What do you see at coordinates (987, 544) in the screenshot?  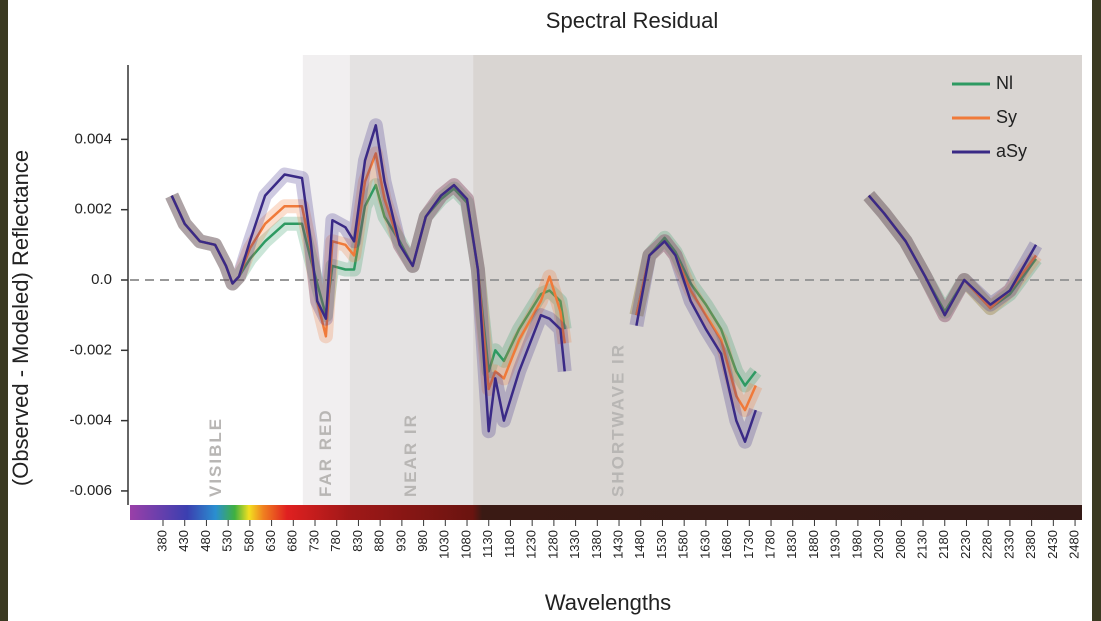 I see `x-tick-label: 2280` at bounding box center [987, 544].